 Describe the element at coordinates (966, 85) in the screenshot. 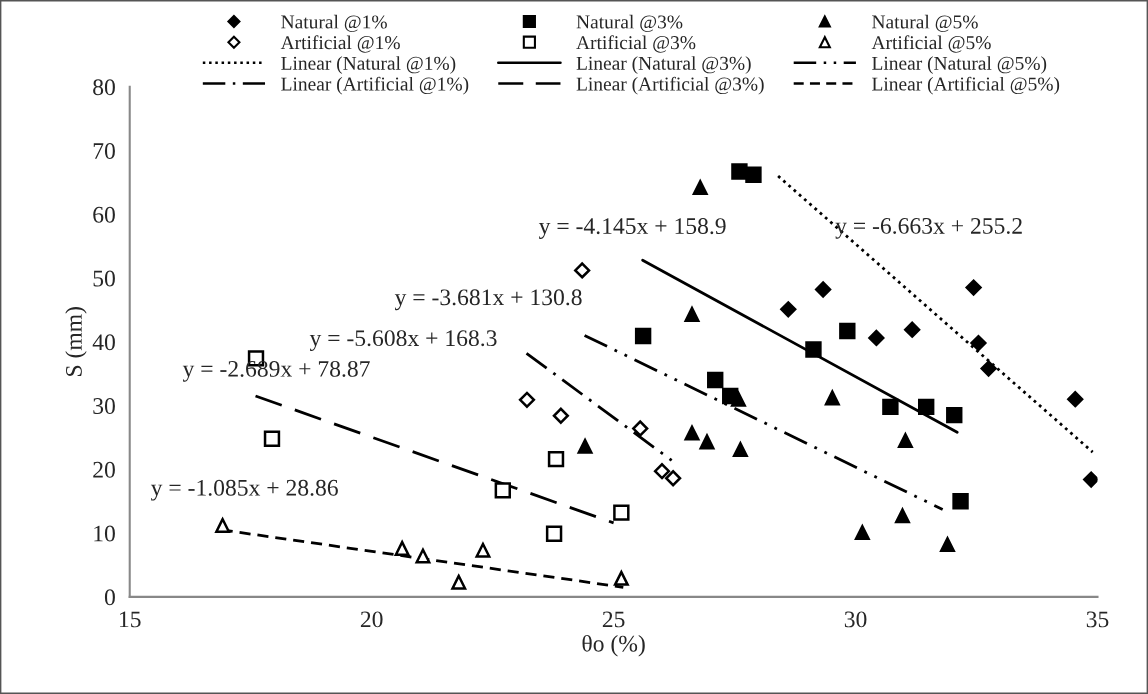

I see `legend-label: Linear (Artificial @5%)` at that location.